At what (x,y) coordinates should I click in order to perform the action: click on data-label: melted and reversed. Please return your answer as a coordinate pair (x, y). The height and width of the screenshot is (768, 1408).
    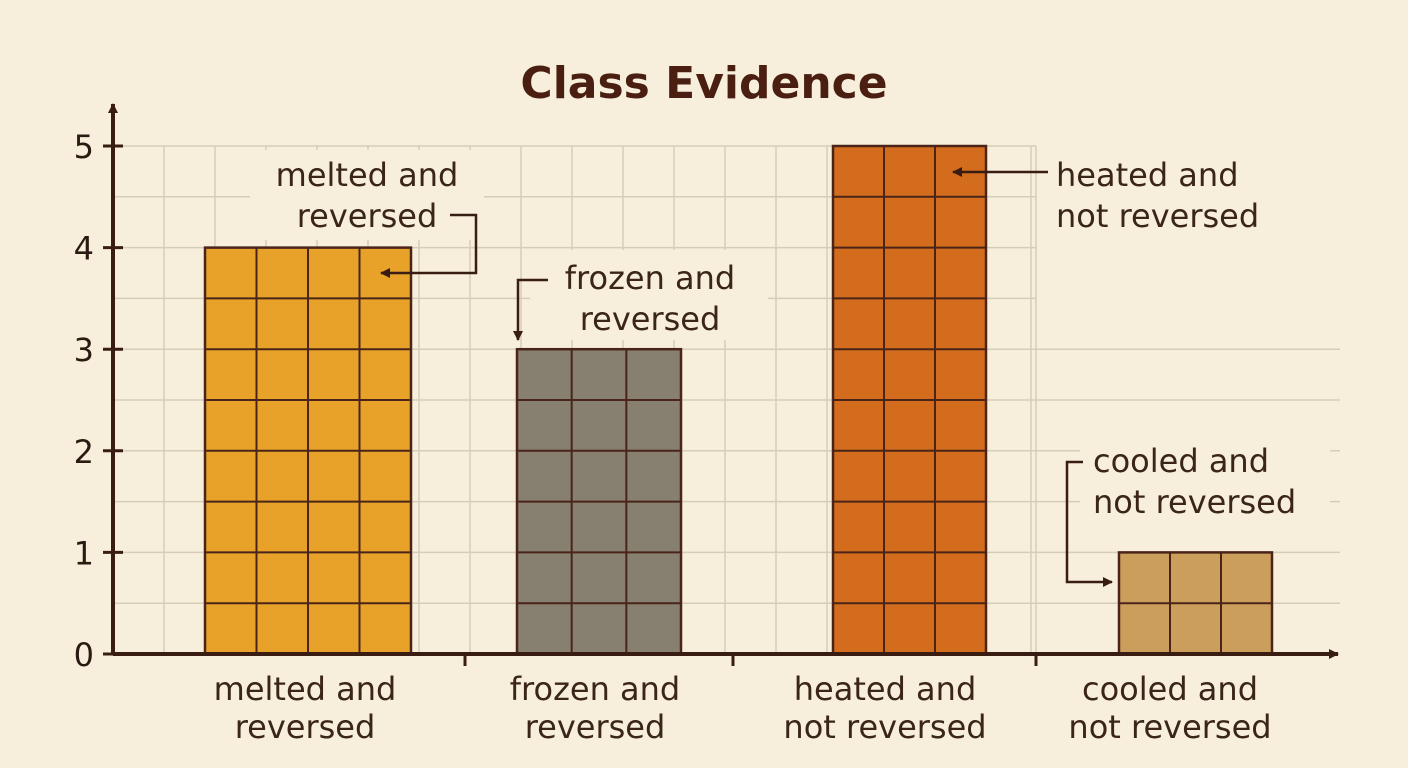
    Looking at the image, I should click on (367, 195).